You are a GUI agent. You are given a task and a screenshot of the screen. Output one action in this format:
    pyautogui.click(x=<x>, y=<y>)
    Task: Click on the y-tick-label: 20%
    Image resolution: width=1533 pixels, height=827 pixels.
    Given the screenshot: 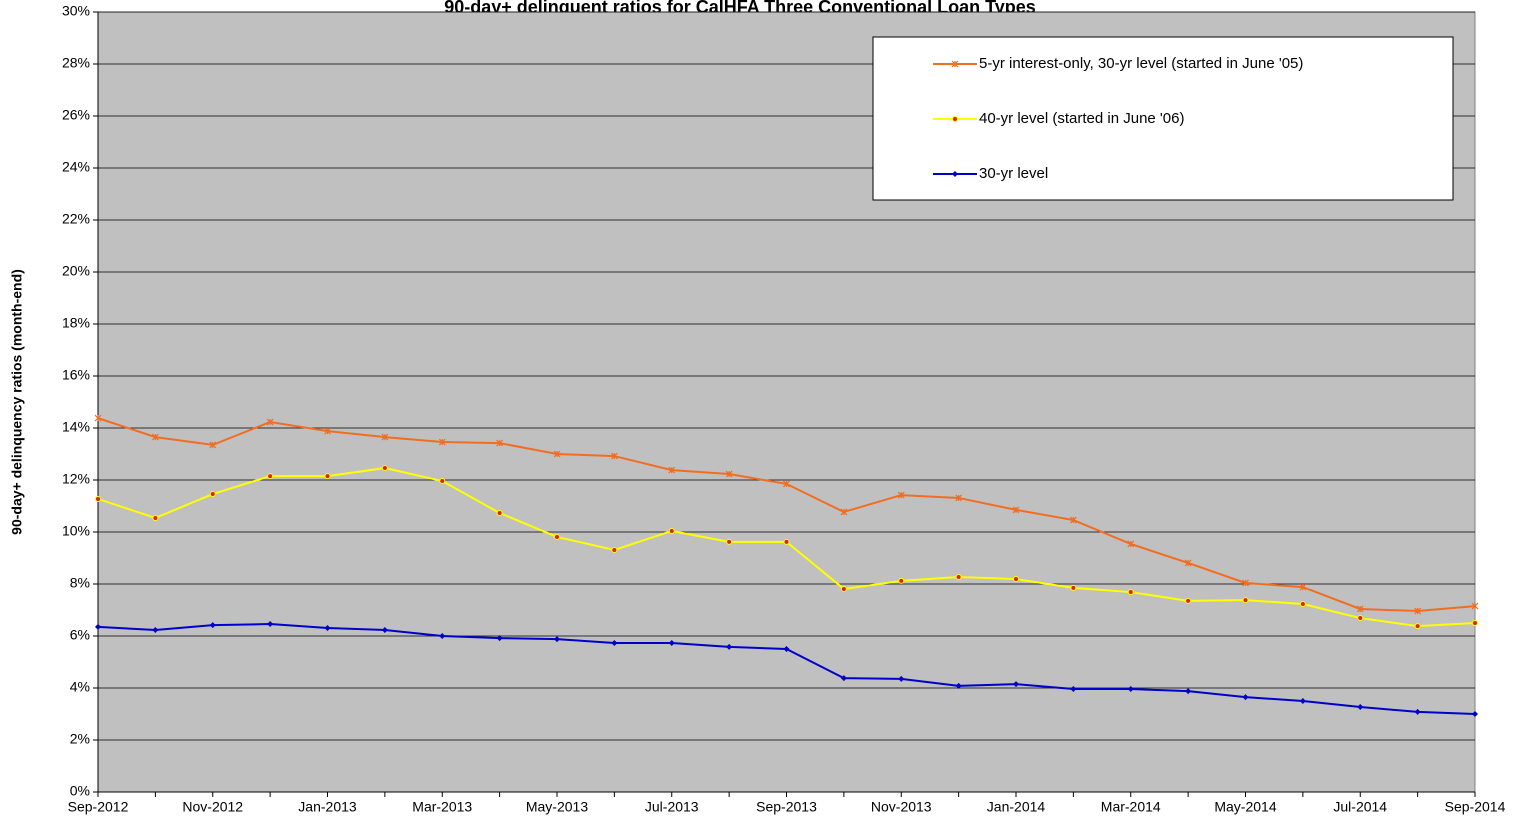 What is the action you would take?
    pyautogui.click(x=76, y=271)
    